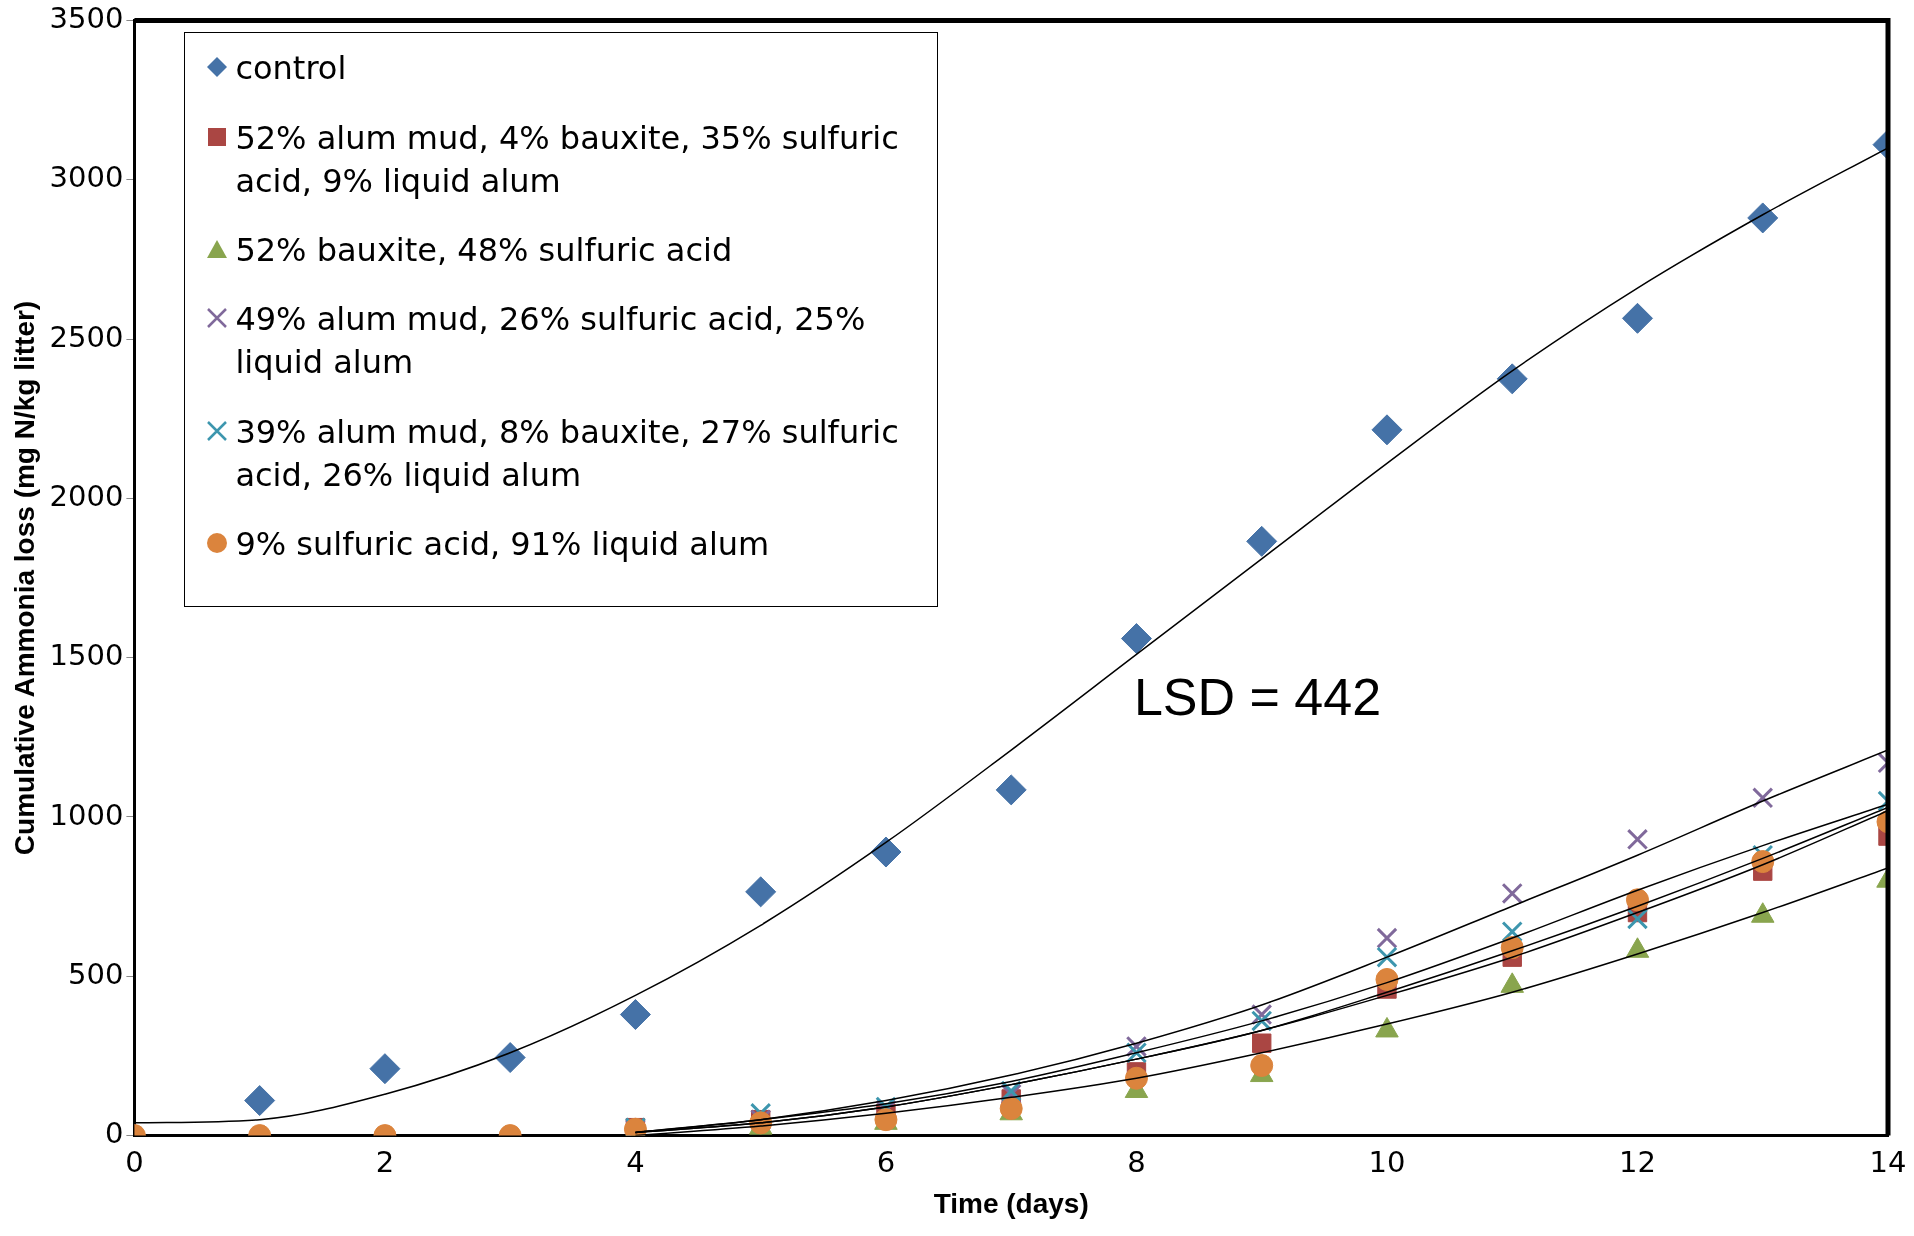  Describe the element at coordinates (86, 814) in the screenshot. I see `y-tick-label: 1000` at that location.